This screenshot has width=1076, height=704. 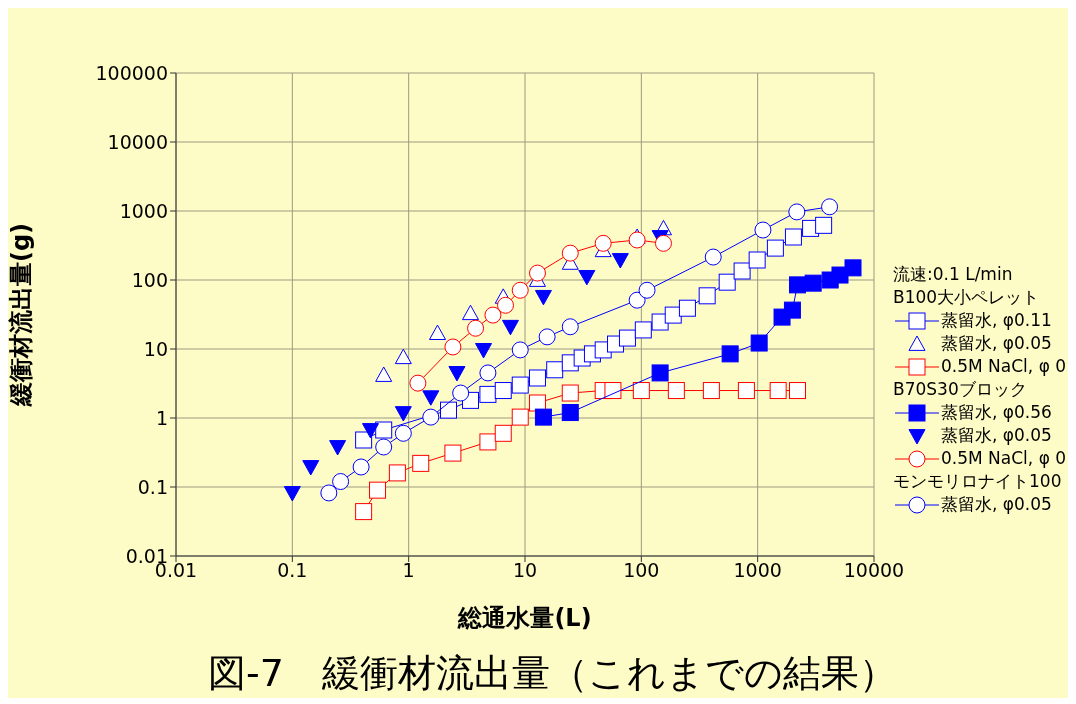 What do you see at coordinates (525, 570) in the screenshot?
I see `x-tick-label: 10` at bounding box center [525, 570].